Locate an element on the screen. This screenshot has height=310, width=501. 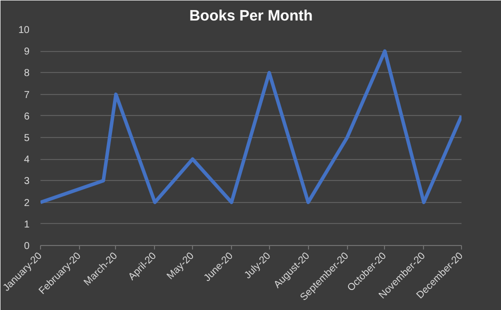
y-tick-label: 3 is located at coordinates (27, 182).